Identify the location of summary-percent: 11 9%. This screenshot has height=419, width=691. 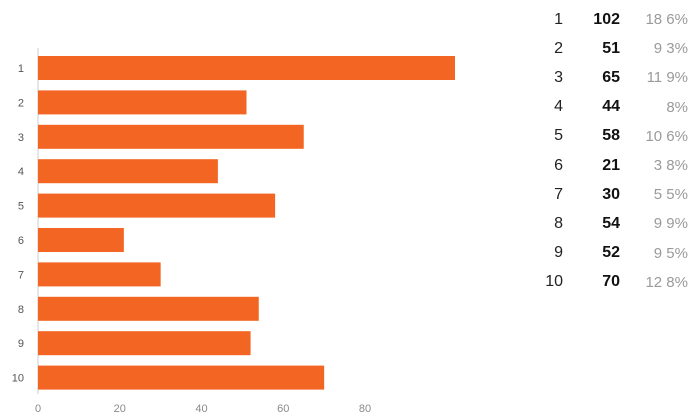
(667, 78).